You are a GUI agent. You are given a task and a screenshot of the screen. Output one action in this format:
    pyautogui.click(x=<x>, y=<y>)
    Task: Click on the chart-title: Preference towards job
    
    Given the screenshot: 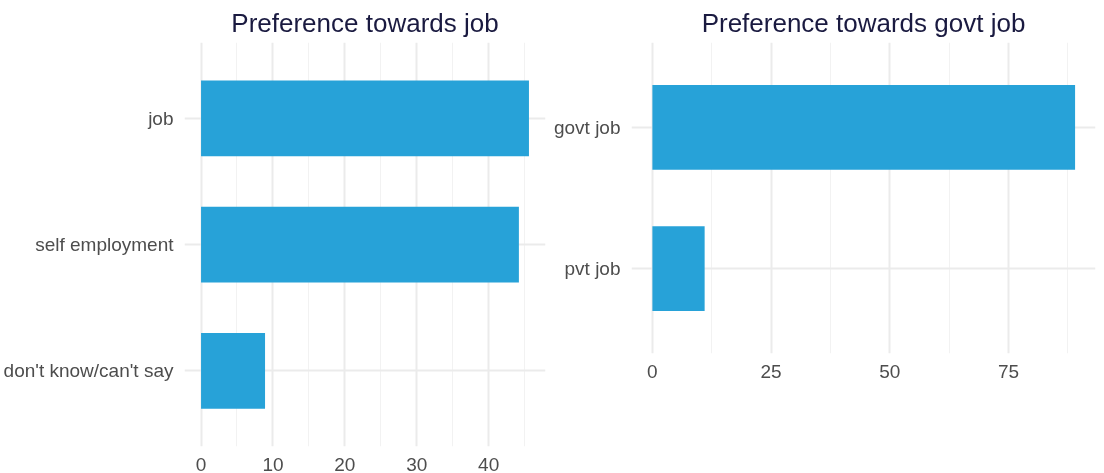 What is the action you would take?
    pyautogui.click(x=365, y=22)
    